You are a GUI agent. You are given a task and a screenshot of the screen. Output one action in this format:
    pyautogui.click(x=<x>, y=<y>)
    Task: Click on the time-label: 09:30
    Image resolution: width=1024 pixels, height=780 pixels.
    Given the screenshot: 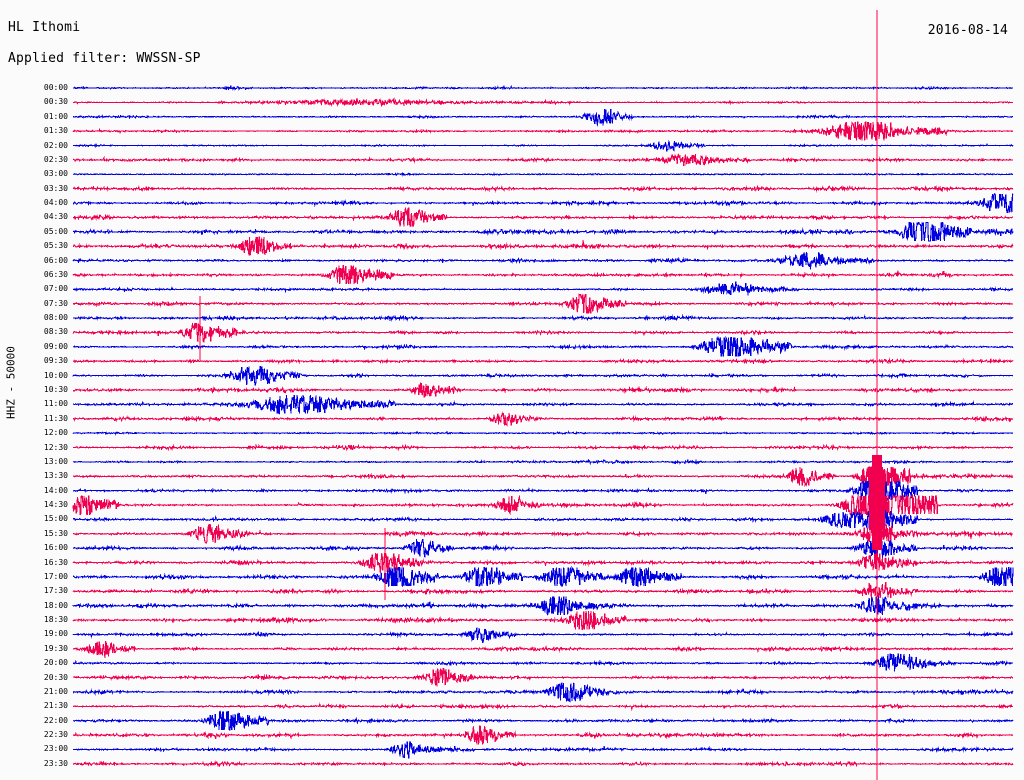 What is the action you would take?
    pyautogui.click(x=55, y=361)
    